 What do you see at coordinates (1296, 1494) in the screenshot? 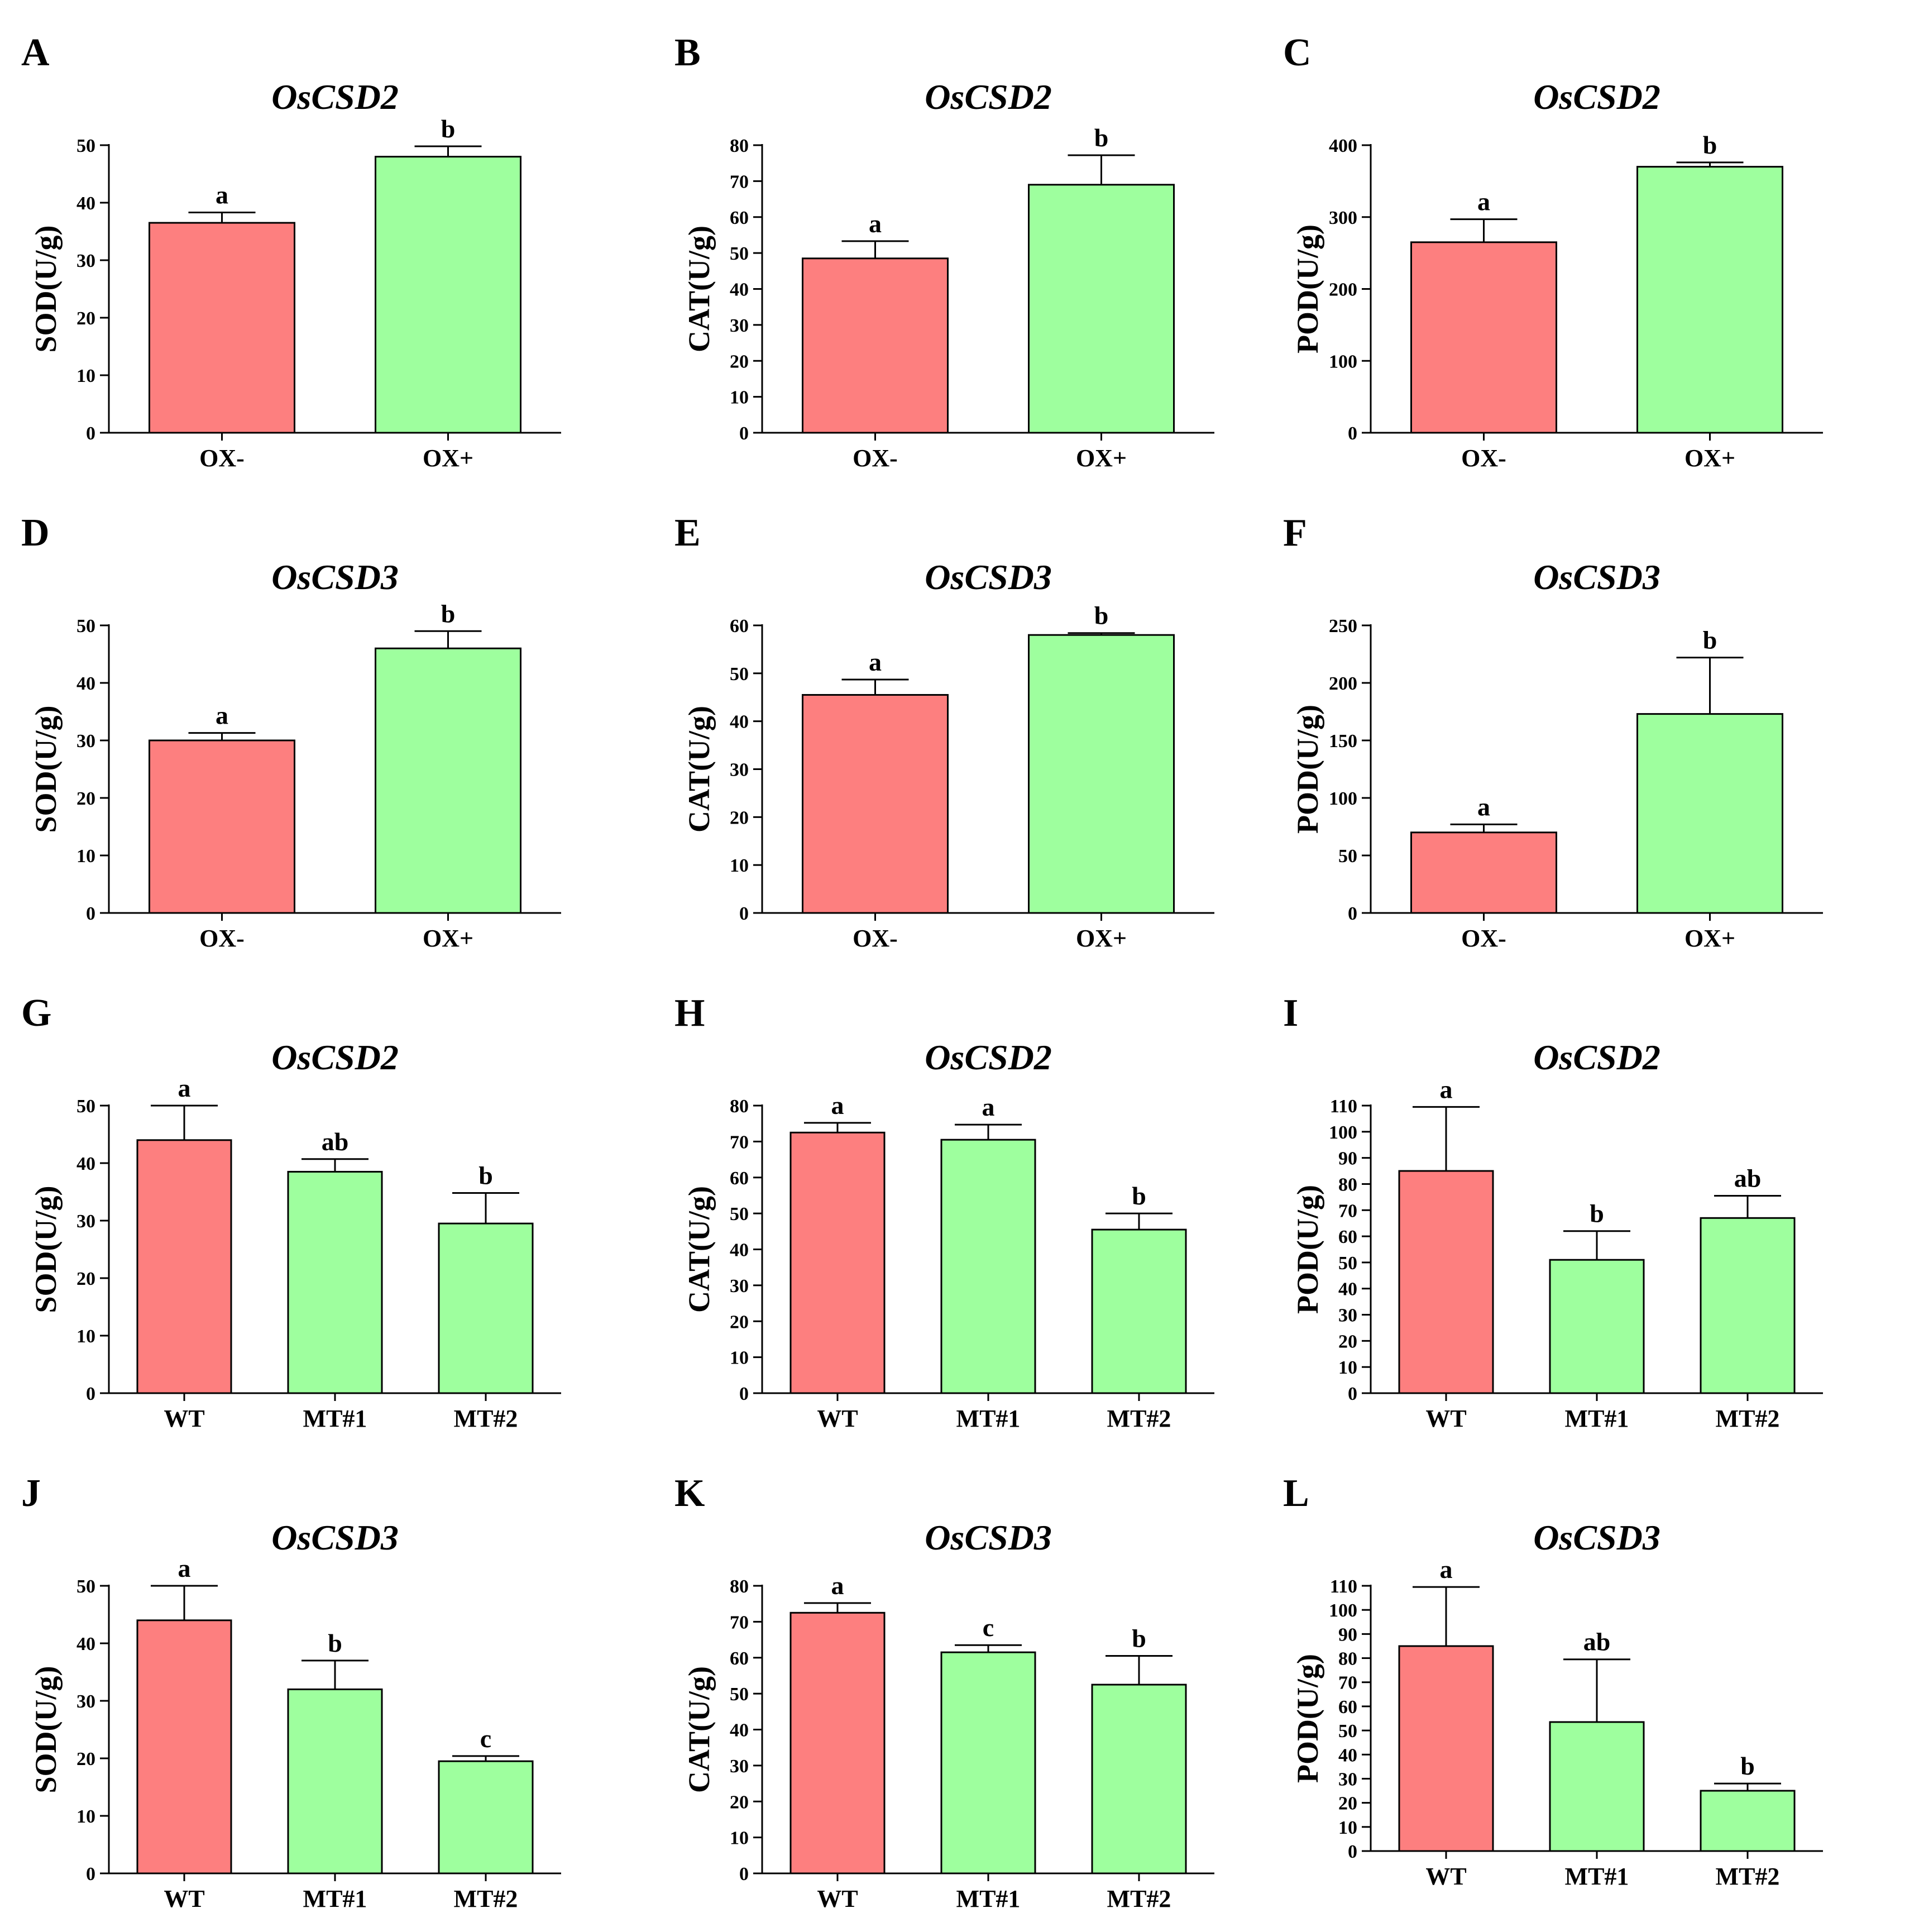
I see `panel-letter: L` at bounding box center [1296, 1494].